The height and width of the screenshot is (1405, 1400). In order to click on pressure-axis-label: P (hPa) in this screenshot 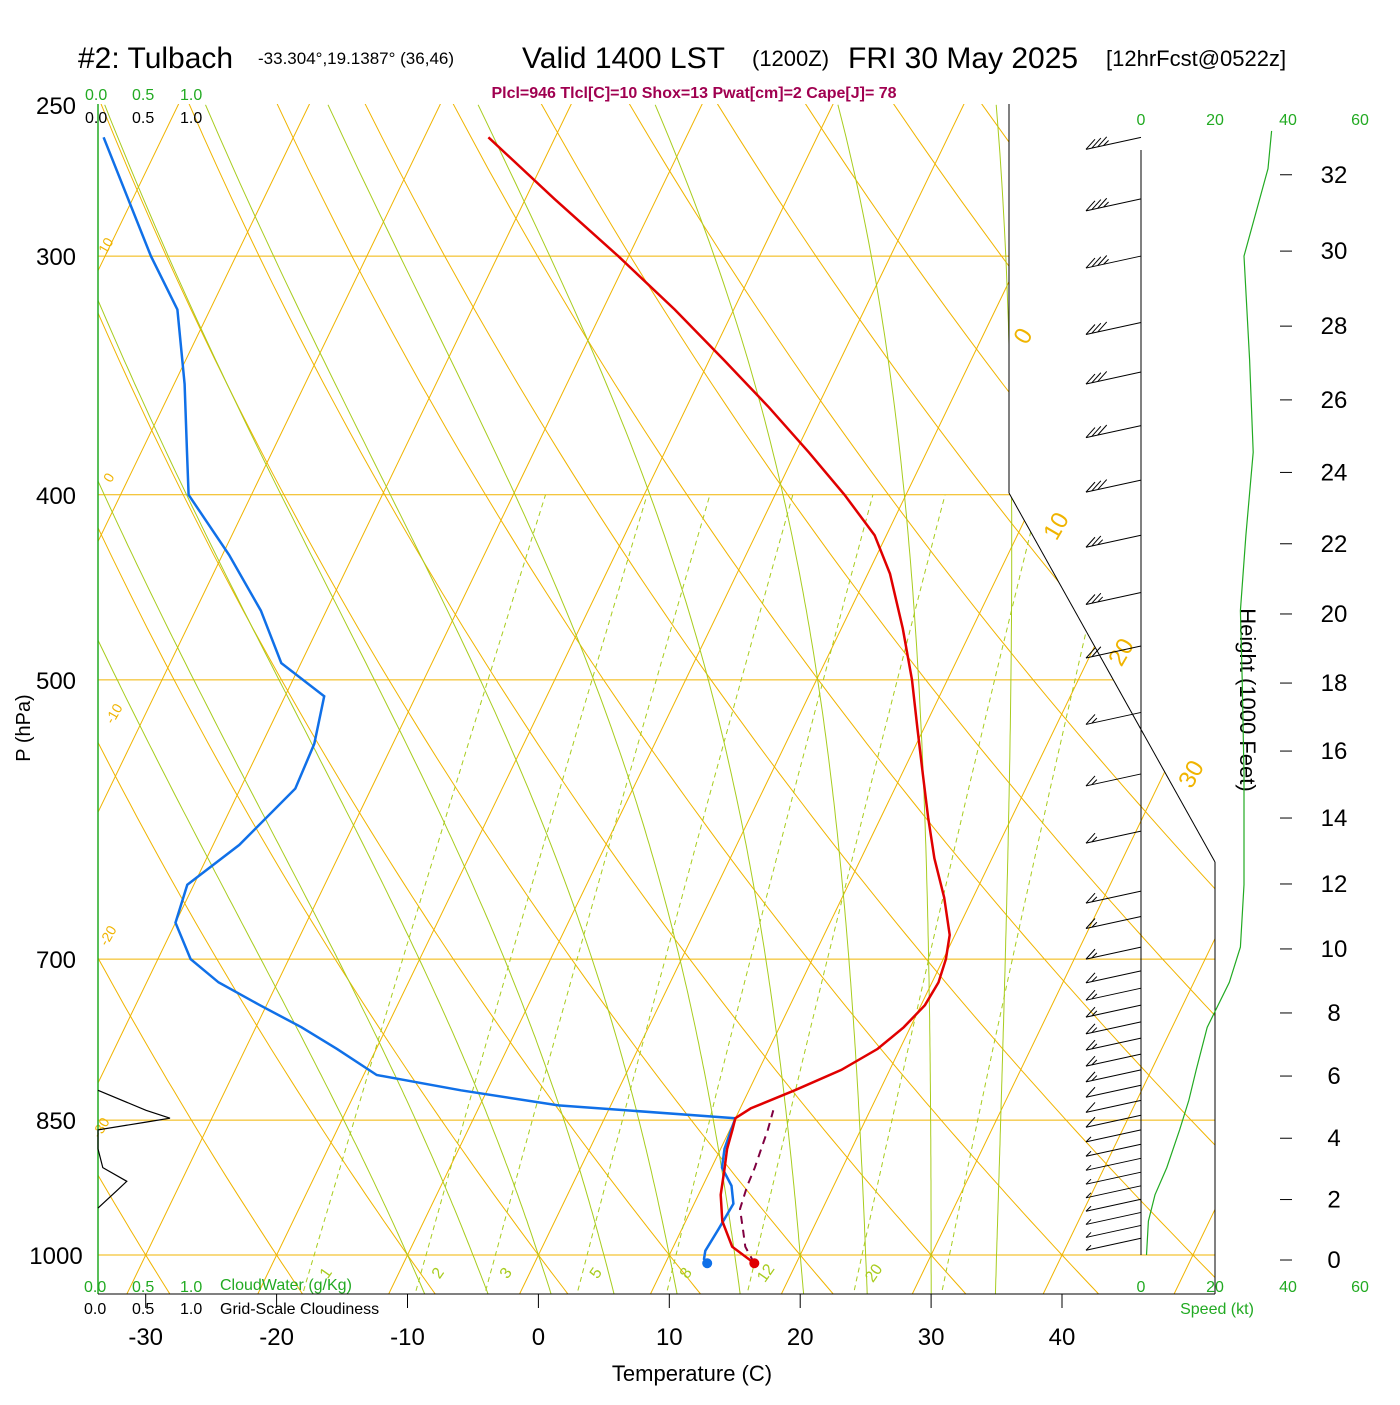, I will do `click(24, 727)`.